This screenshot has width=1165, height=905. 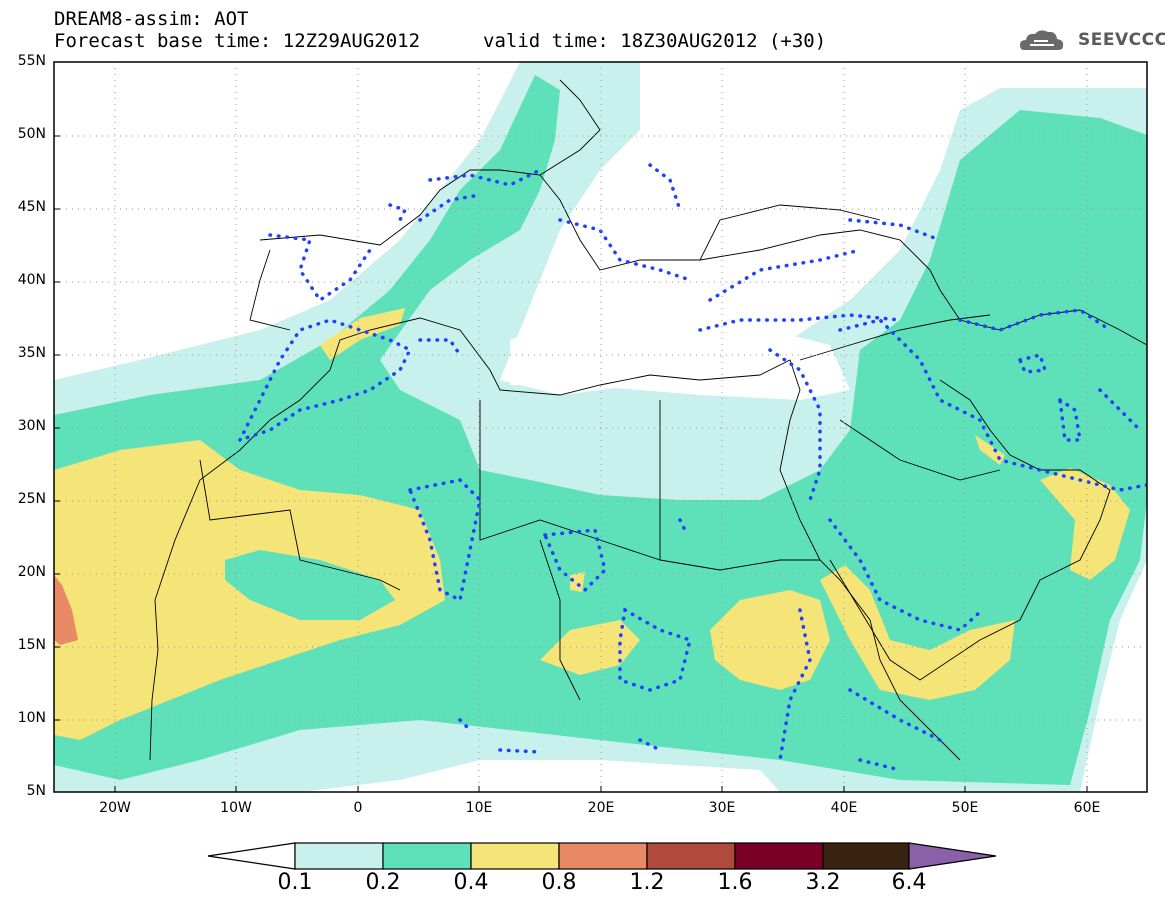 I want to click on colorbar-label: 0.4, so click(x=471, y=882).